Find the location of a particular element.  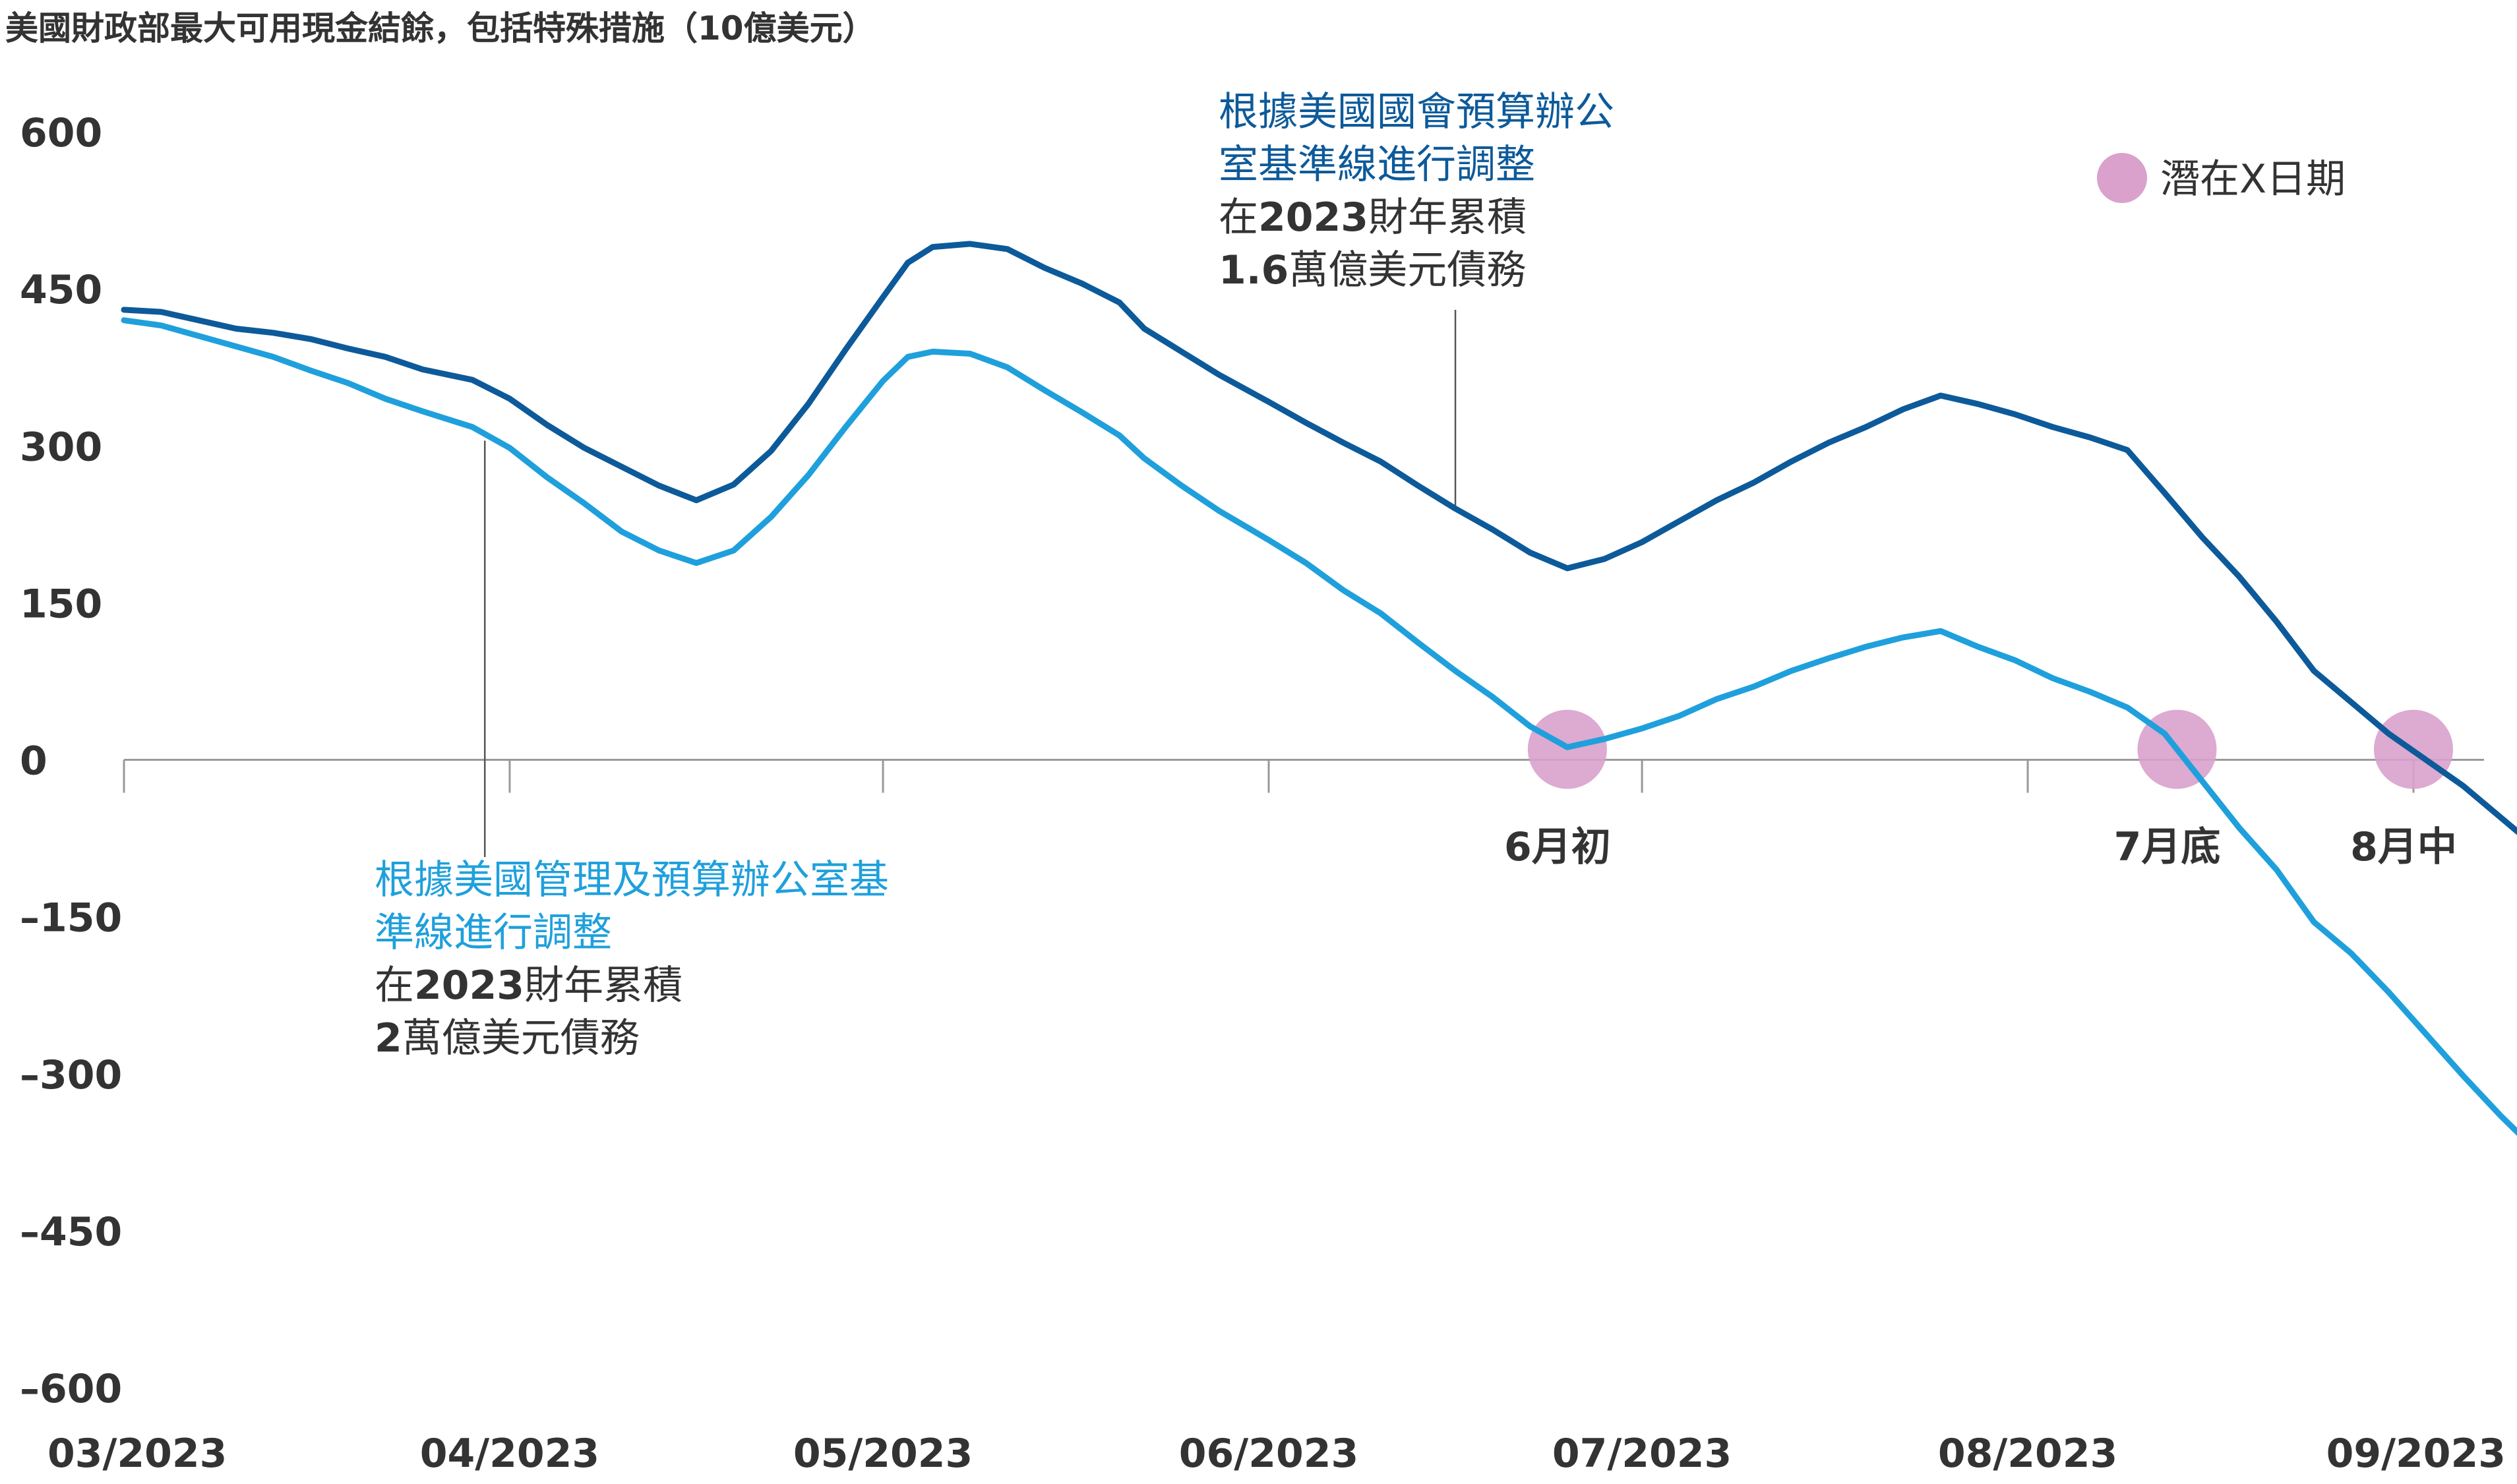

legend: 潛在X日期 is located at coordinates (2221, 178).